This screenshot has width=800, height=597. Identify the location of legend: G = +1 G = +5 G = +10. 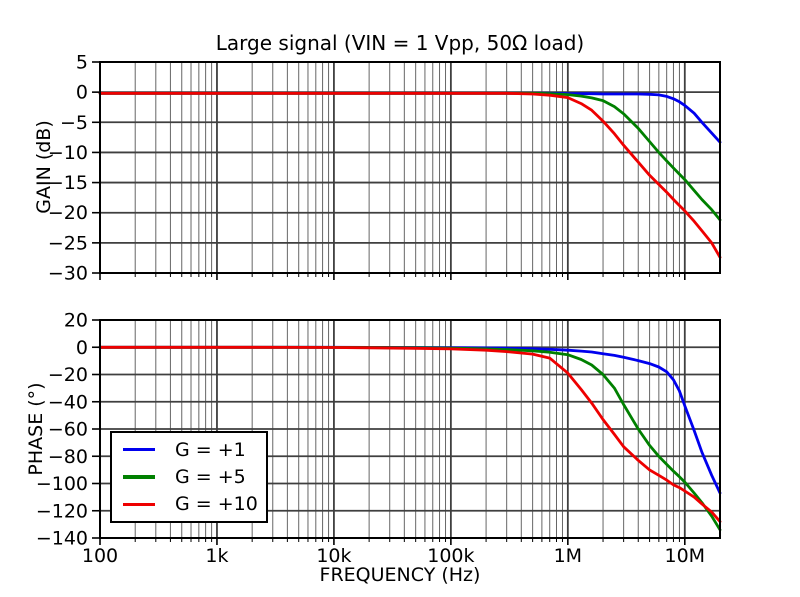
(189, 477).